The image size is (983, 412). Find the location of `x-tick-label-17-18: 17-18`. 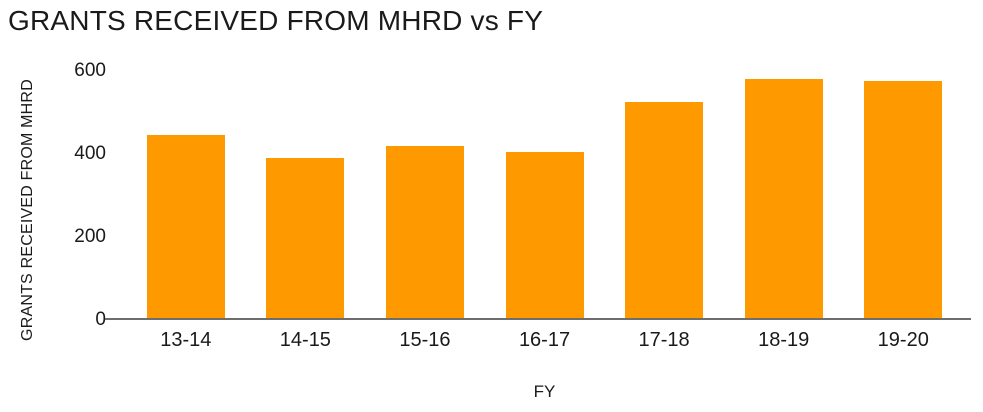

x-tick-label-17-18: 17-18 is located at coordinates (664, 340).